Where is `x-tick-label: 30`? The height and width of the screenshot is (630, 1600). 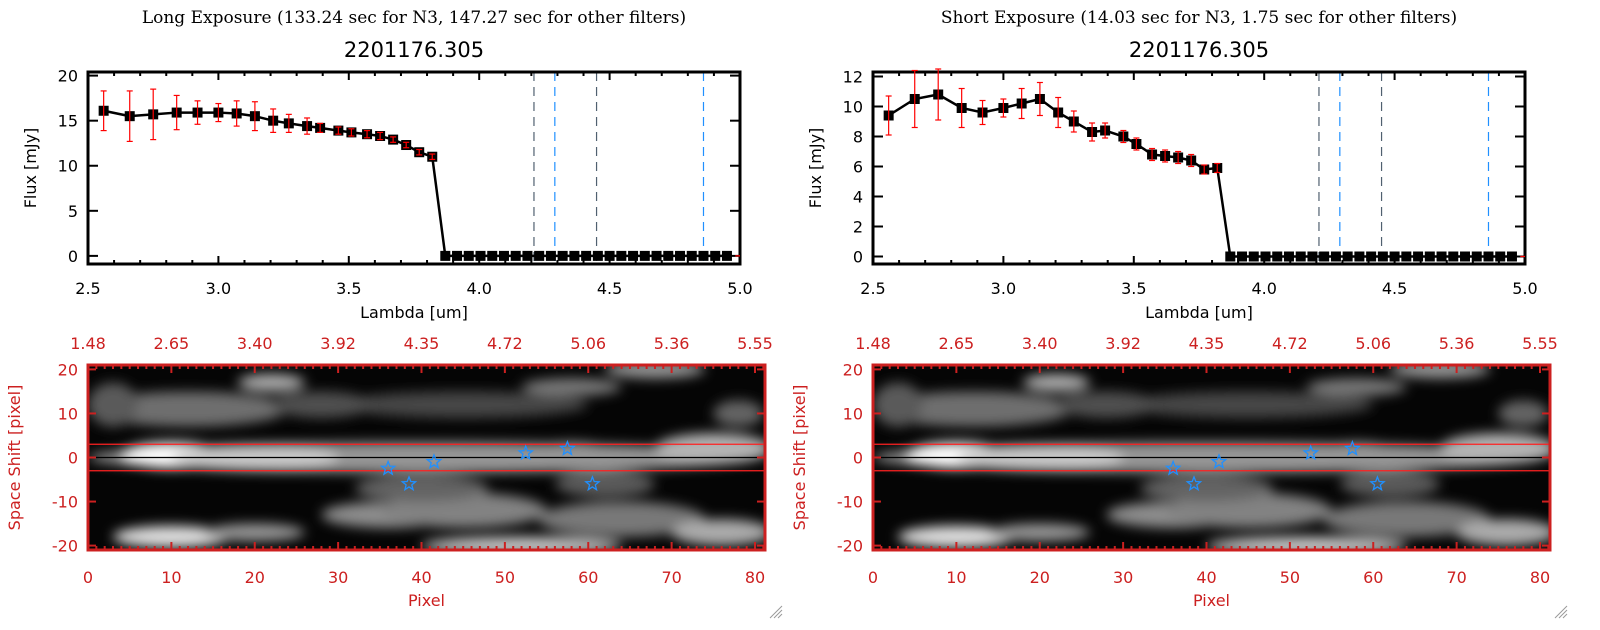
x-tick-label: 30 is located at coordinates (1123, 577).